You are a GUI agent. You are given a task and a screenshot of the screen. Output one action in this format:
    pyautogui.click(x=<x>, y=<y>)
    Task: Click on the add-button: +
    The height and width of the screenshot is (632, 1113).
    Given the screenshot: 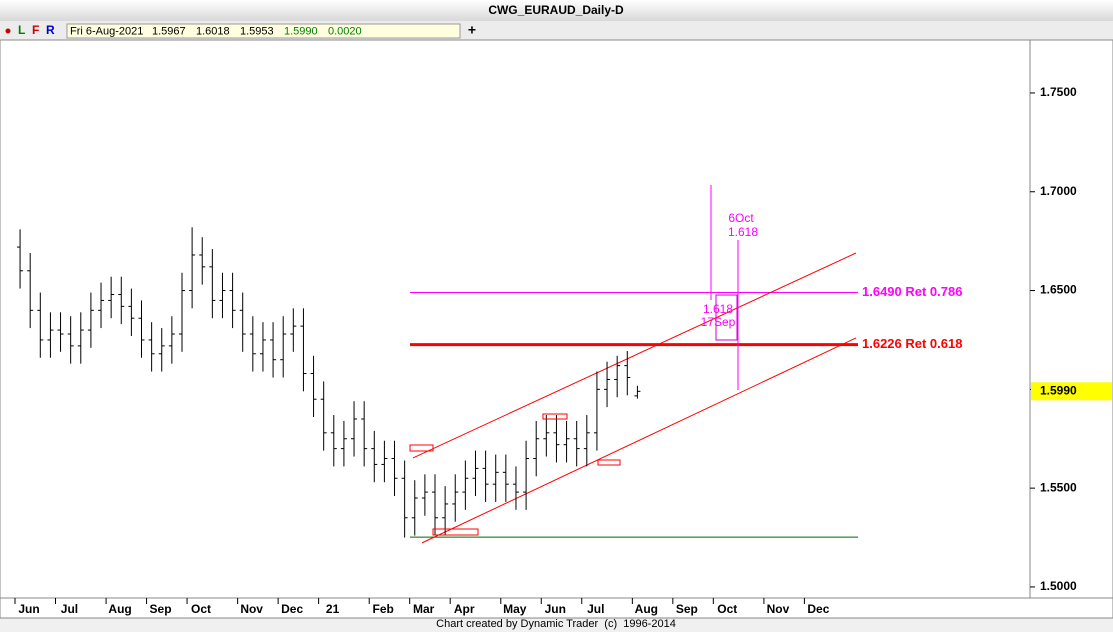 What is the action you would take?
    pyautogui.click(x=472, y=30)
    